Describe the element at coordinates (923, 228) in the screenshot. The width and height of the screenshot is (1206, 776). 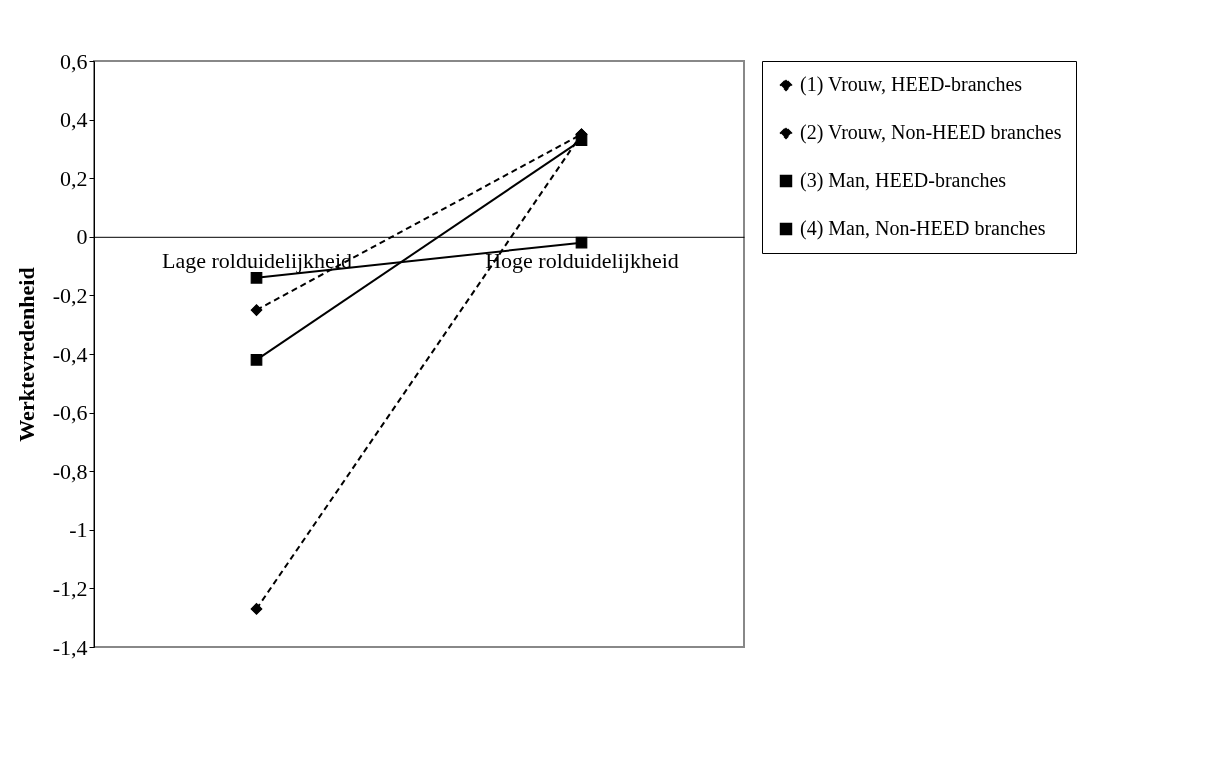
I see `legend-label: (4) Man, Non-HEED branches` at that location.